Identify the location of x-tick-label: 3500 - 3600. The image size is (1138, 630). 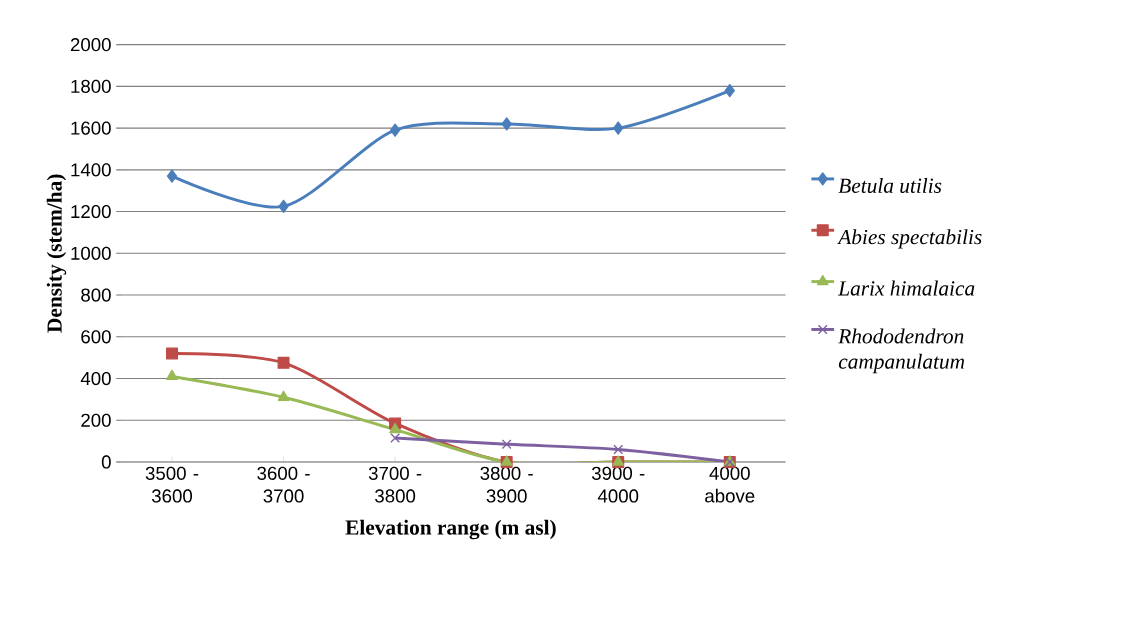
(172, 484).